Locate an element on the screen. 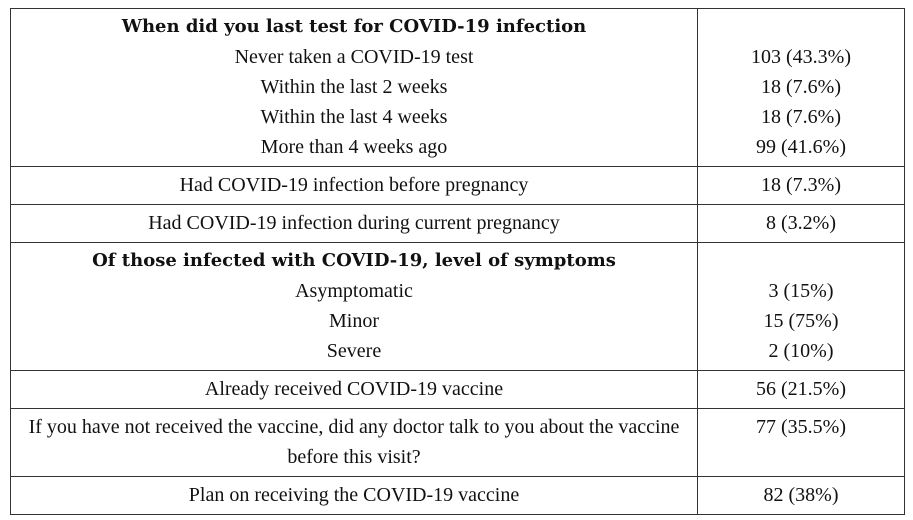 This screenshot has width=913, height=520. row-label: Within the last 2 weeks is located at coordinates (354, 87).